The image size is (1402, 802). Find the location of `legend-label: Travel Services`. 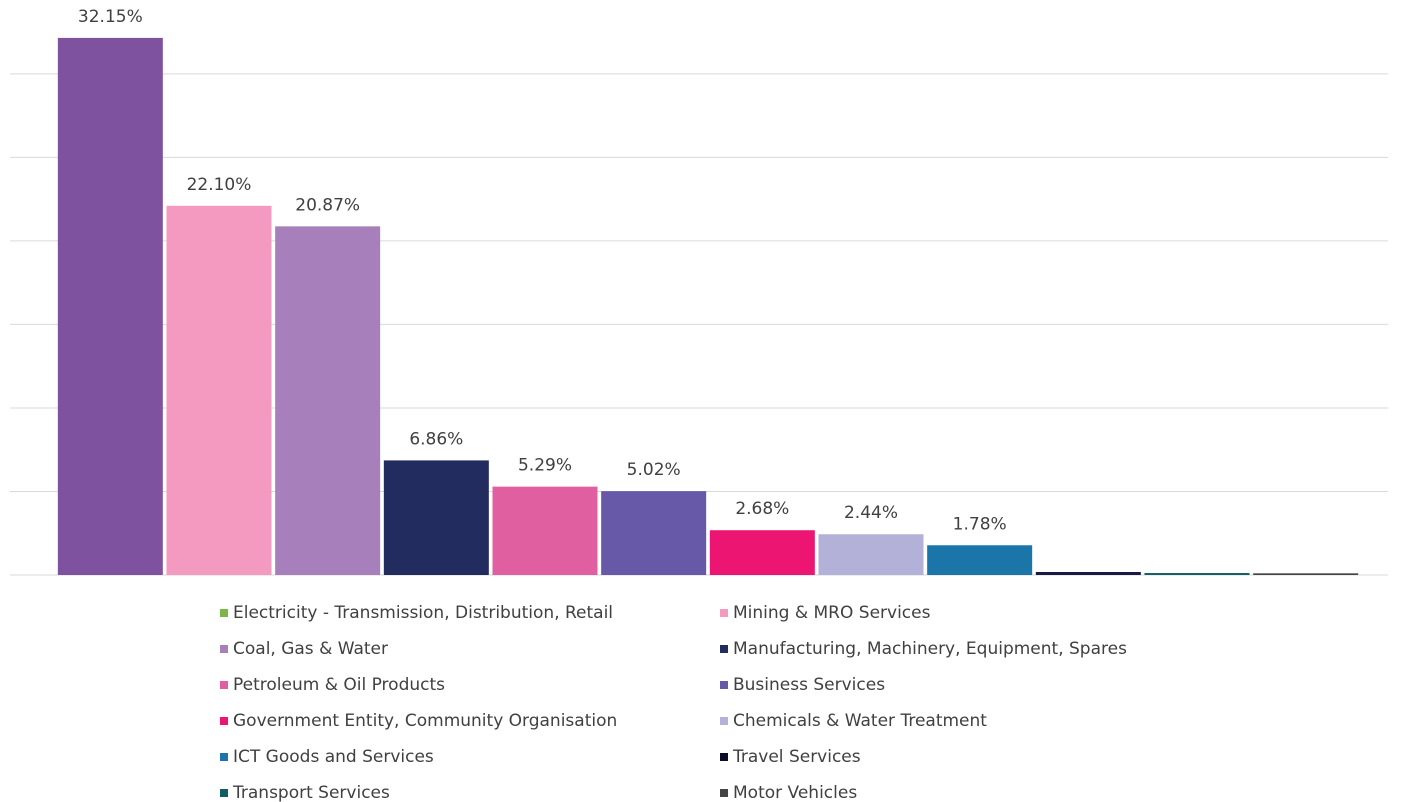

legend-label: Travel Services is located at coordinates (796, 757).